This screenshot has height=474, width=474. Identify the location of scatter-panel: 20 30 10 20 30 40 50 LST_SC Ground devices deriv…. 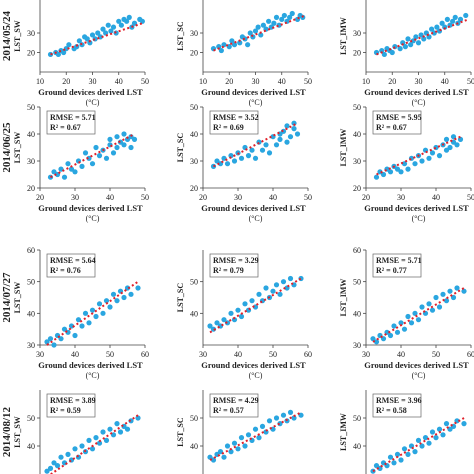
(244, 53).